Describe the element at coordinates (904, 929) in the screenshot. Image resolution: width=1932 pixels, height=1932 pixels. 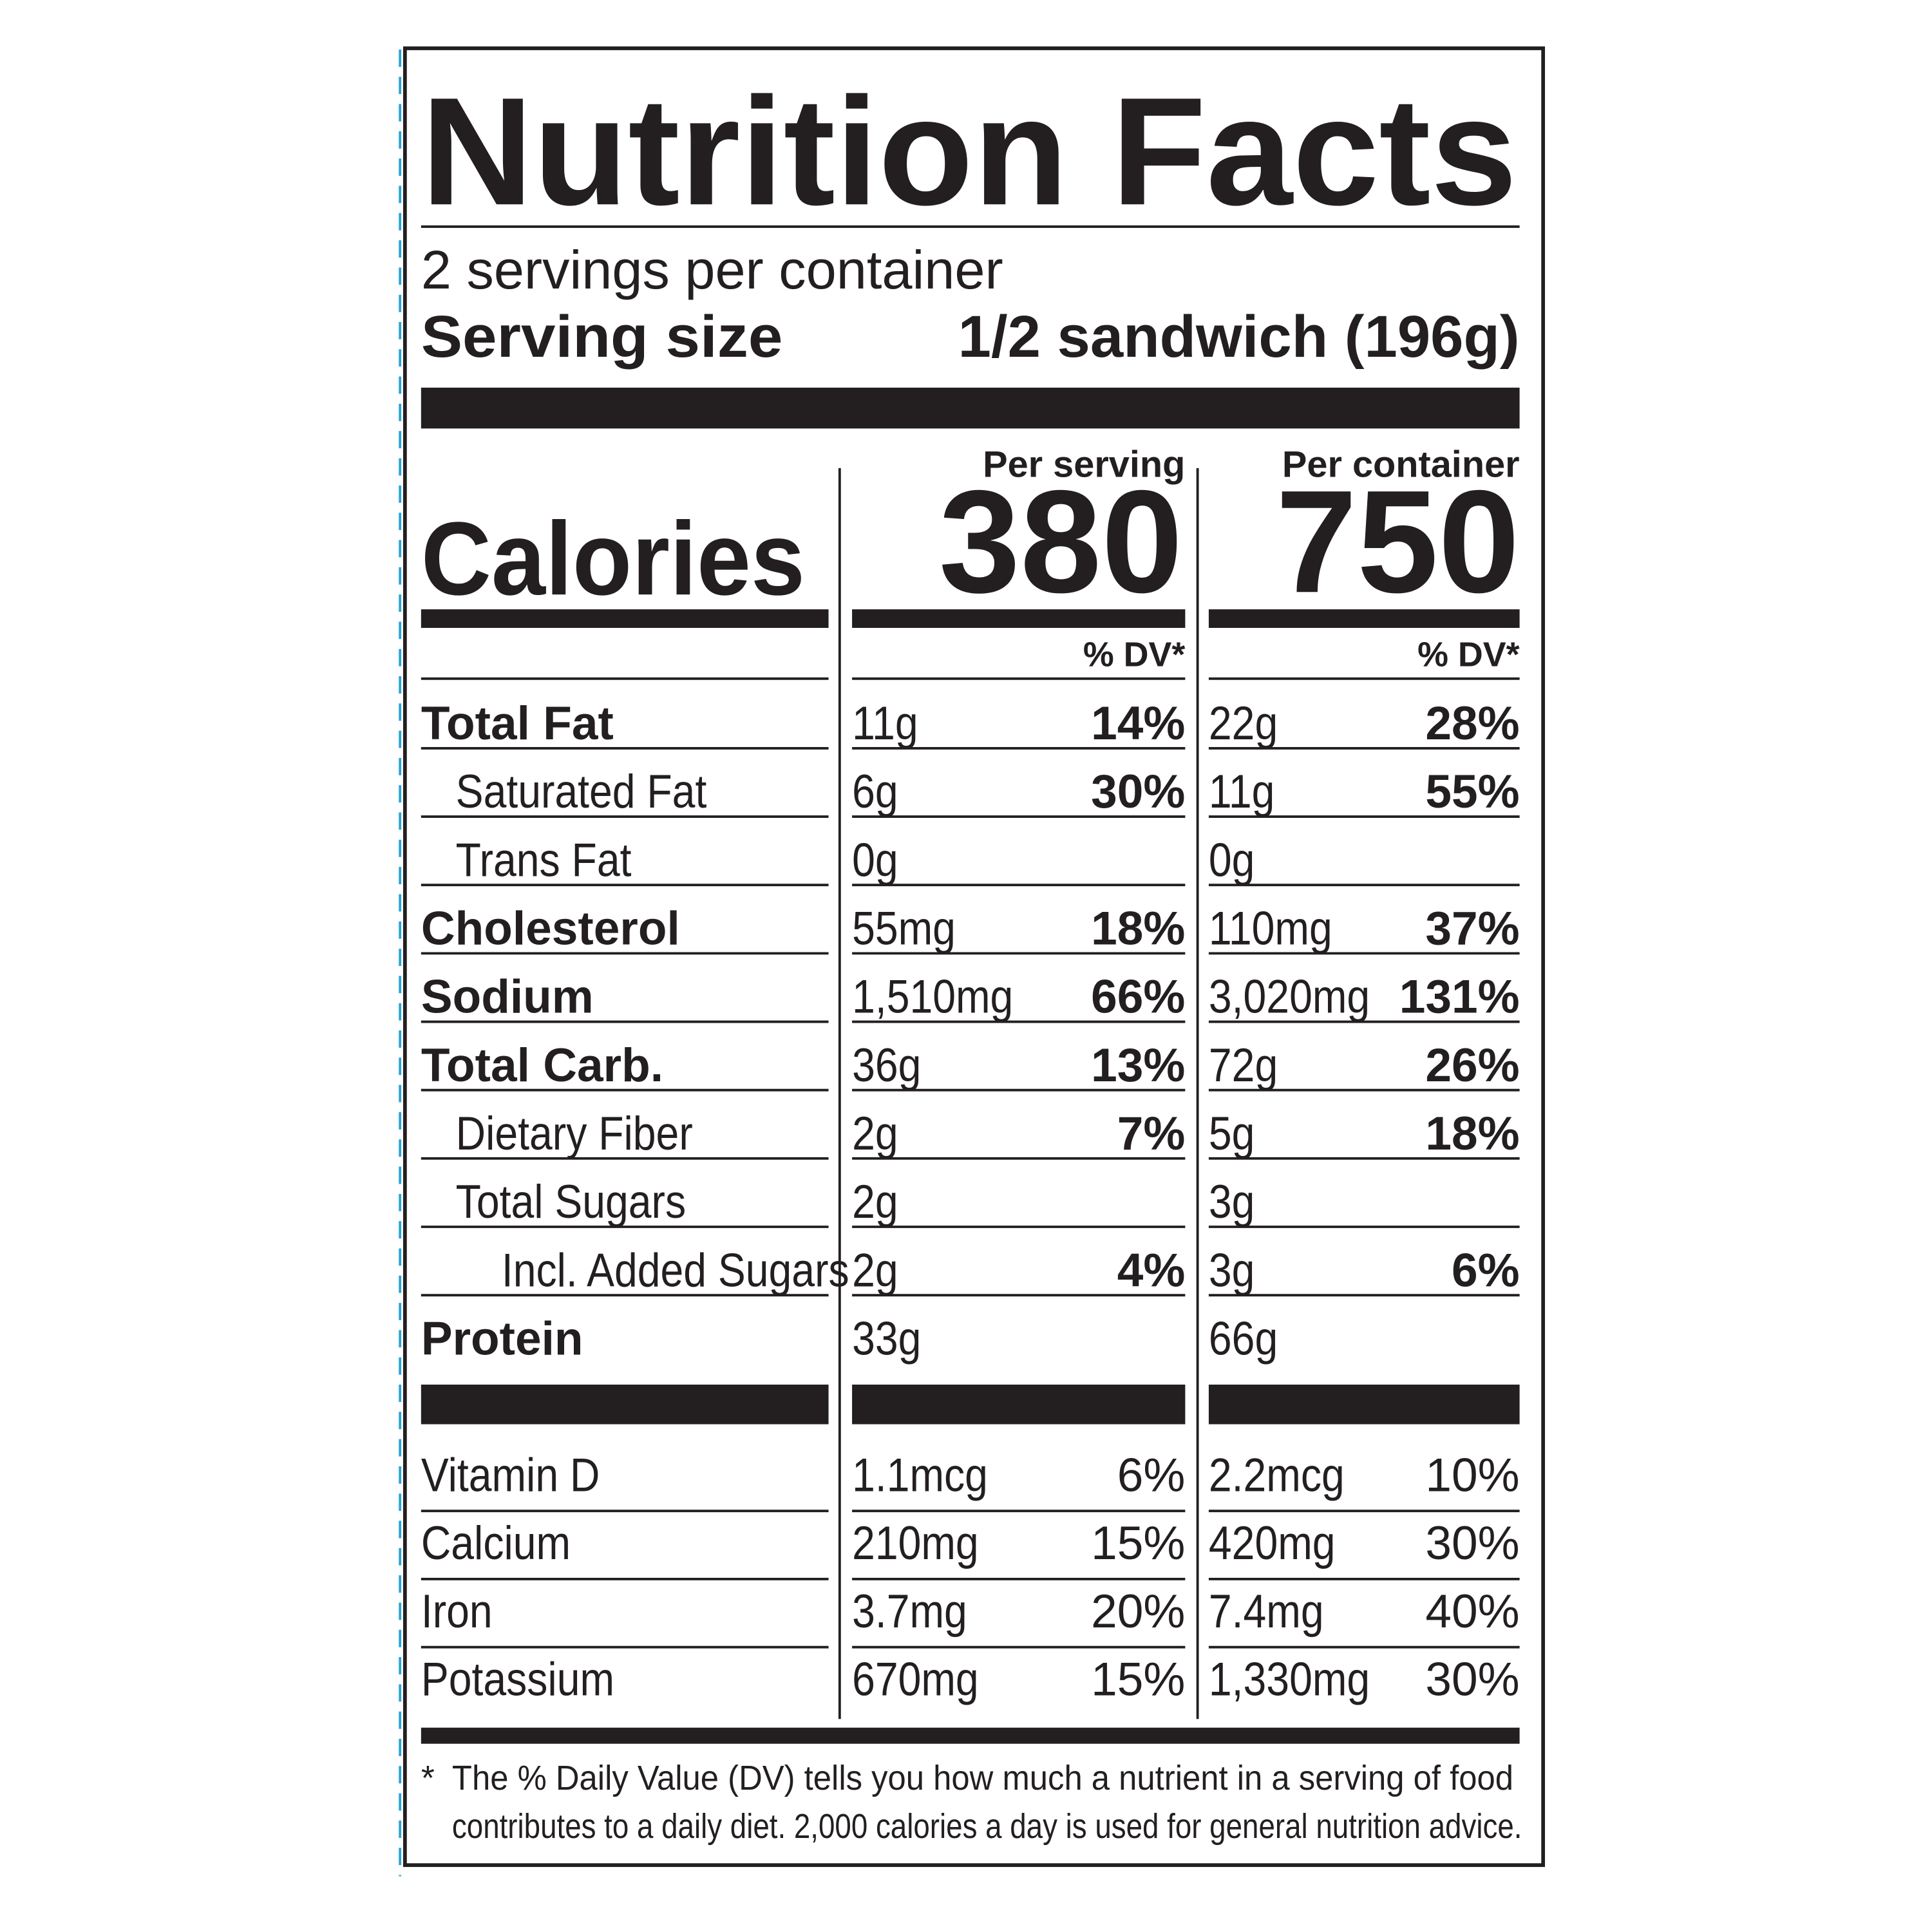
I see `amount: 55mg` at that location.